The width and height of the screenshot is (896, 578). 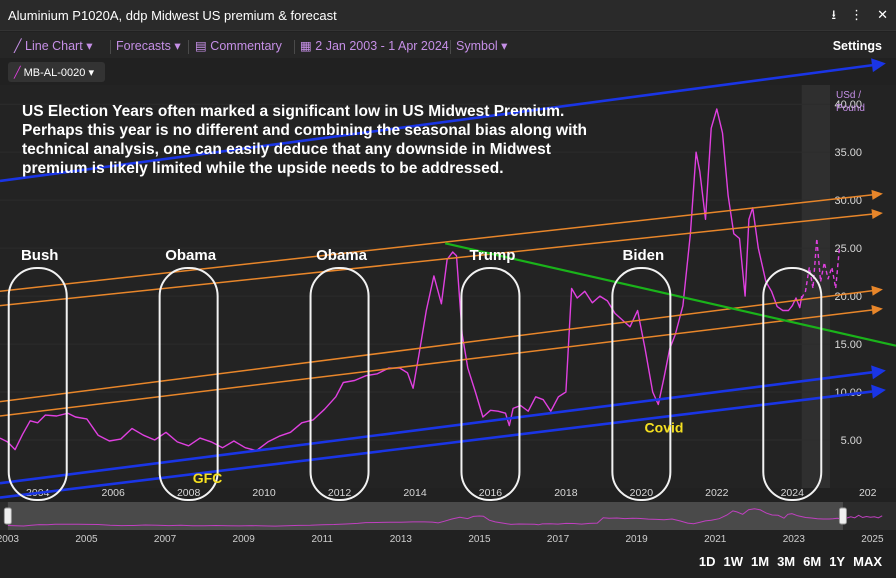 What do you see at coordinates (558, 539) in the screenshot?
I see `navigator-tick-label: 2017` at bounding box center [558, 539].